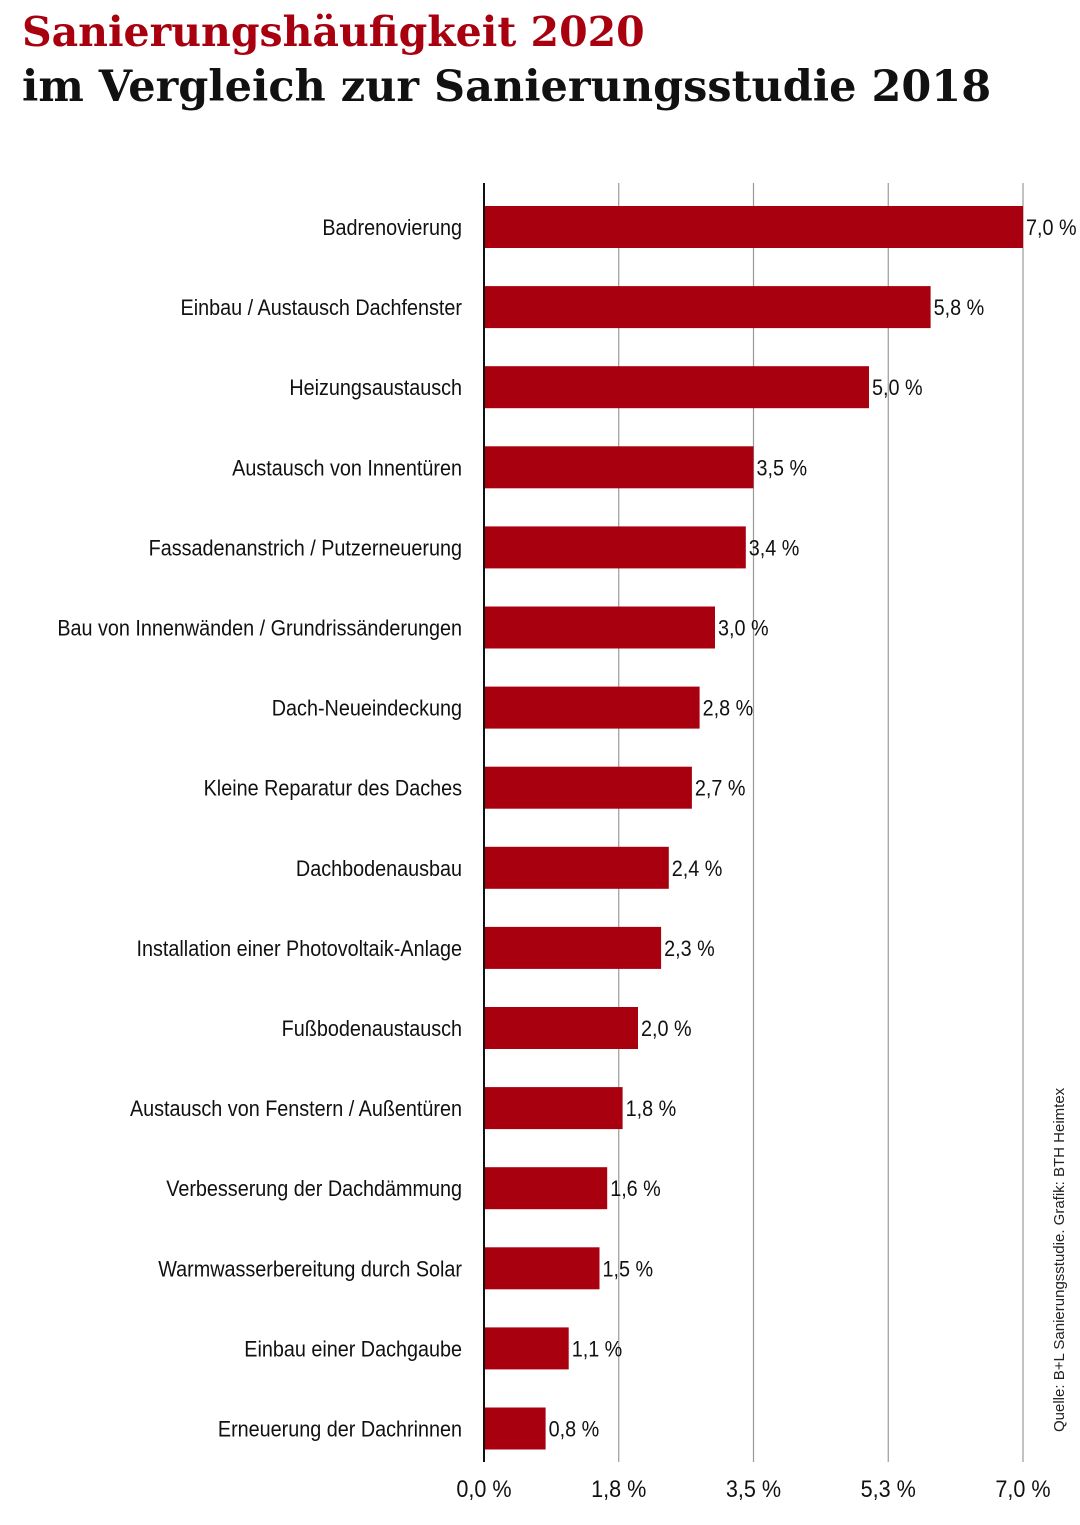  What do you see at coordinates (507, 87) in the screenshot?
I see `chart-subtitle: im Vergleich zur Sanierungsstudie 2018` at bounding box center [507, 87].